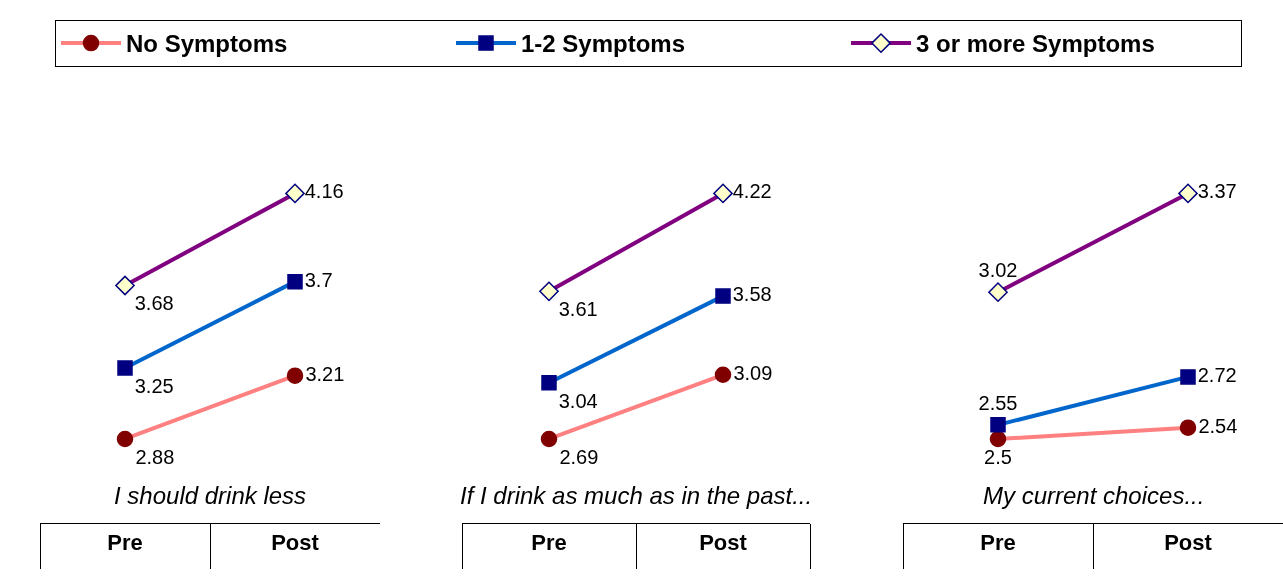 This screenshot has height=580, width=1283. Describe the element at coordinates (210, 495) in the screenshot. I see `text: I should drink less` at that location.